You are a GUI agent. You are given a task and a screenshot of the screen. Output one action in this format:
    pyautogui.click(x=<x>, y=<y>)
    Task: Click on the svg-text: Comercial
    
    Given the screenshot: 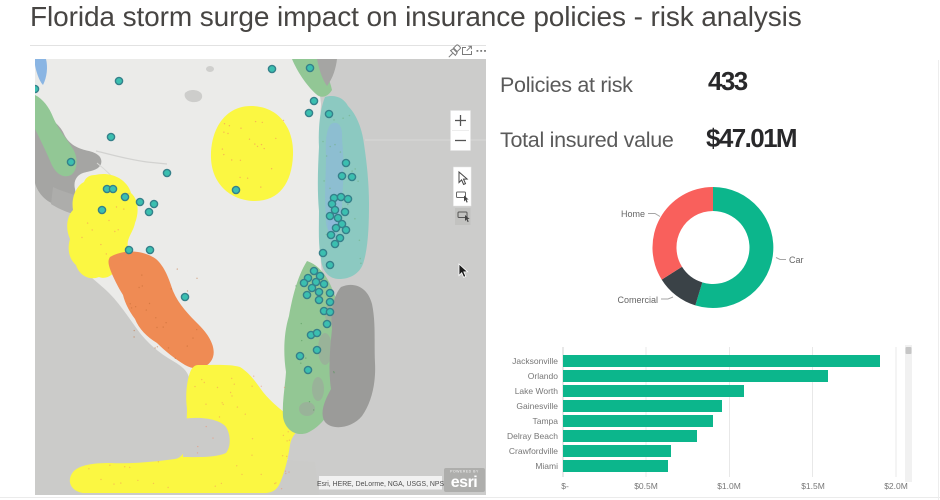 What is the action you would take?
    pyautogui.click(x=637, y=300)
    